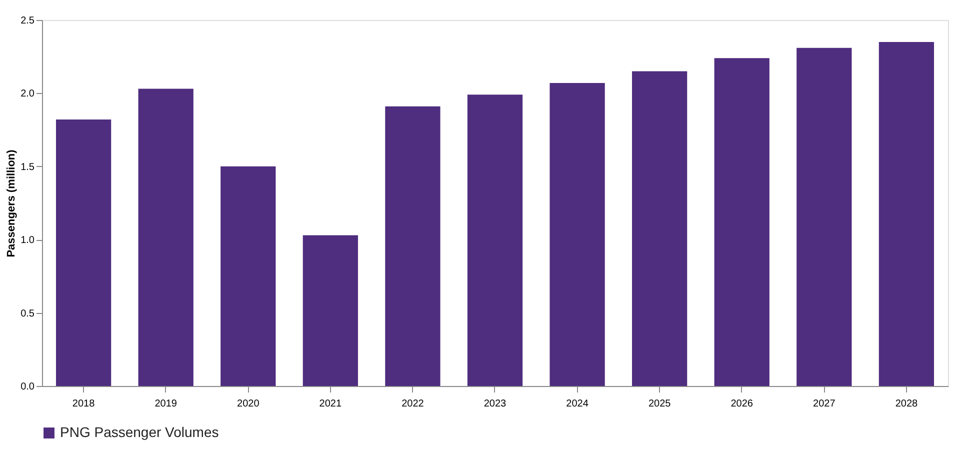  Describe the element at coordinates (742, 404) in the screenshot. I see `x-tick-label: 2026` at that location.